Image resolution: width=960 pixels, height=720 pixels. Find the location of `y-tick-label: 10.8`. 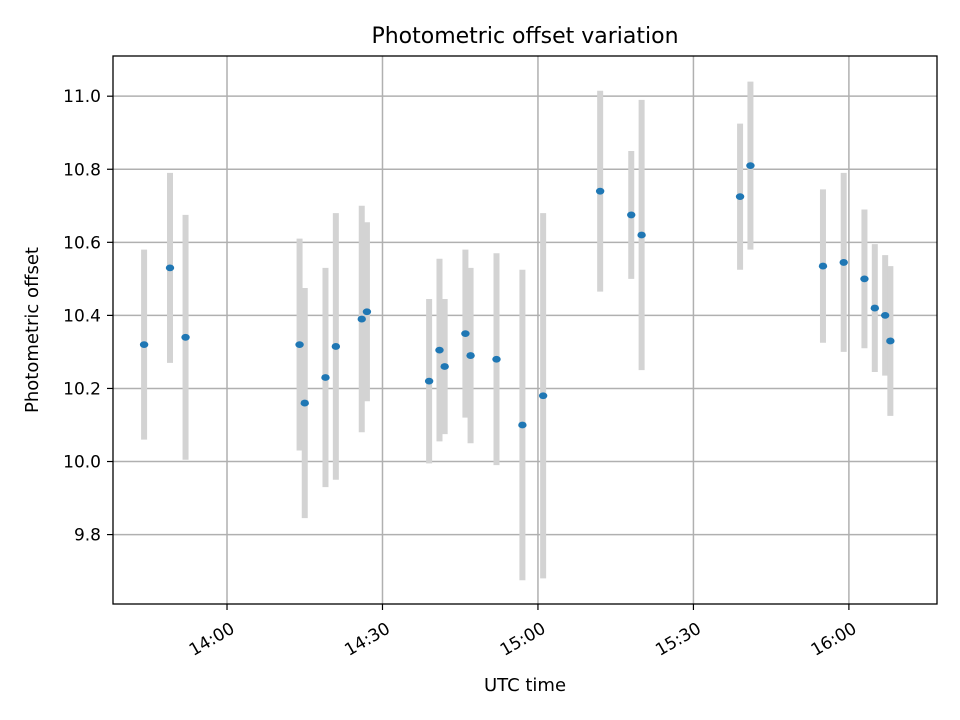

y-tick-label: 10.8 is located at coordinates (82, 170).